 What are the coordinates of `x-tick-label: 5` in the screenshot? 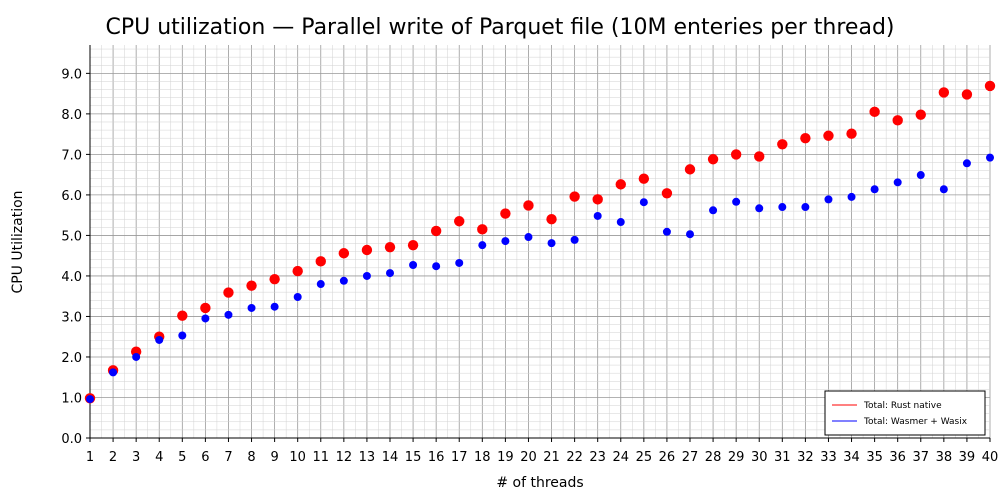 It's located at (182, 457).